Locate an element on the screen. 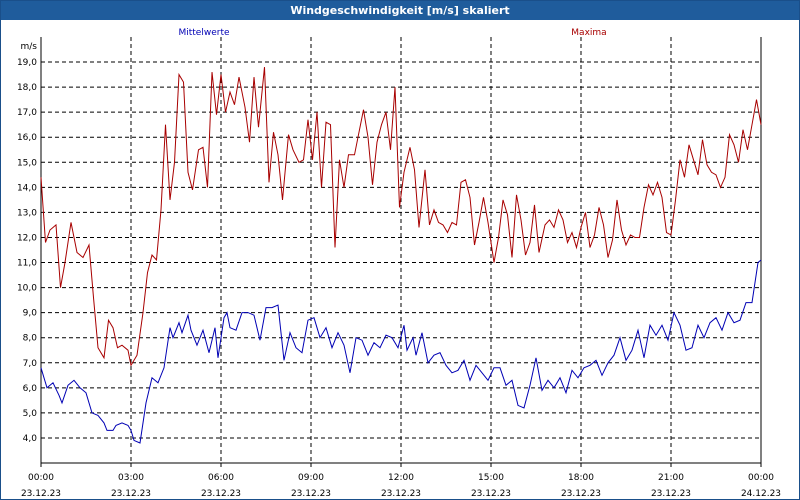 The height and width of the screenshot is (500, 800). x-tick-time: 15:00 is located at coordinates (491, 478).